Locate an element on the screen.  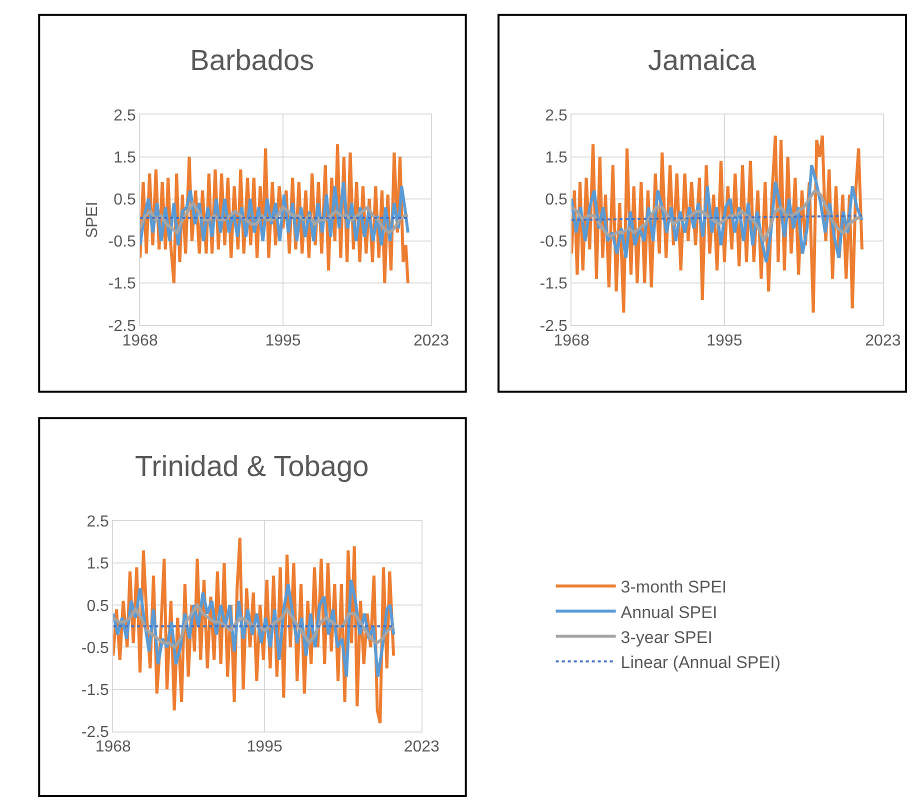
legend-label: Linear (Annual SPEI) is located at coordinates (700, 662).